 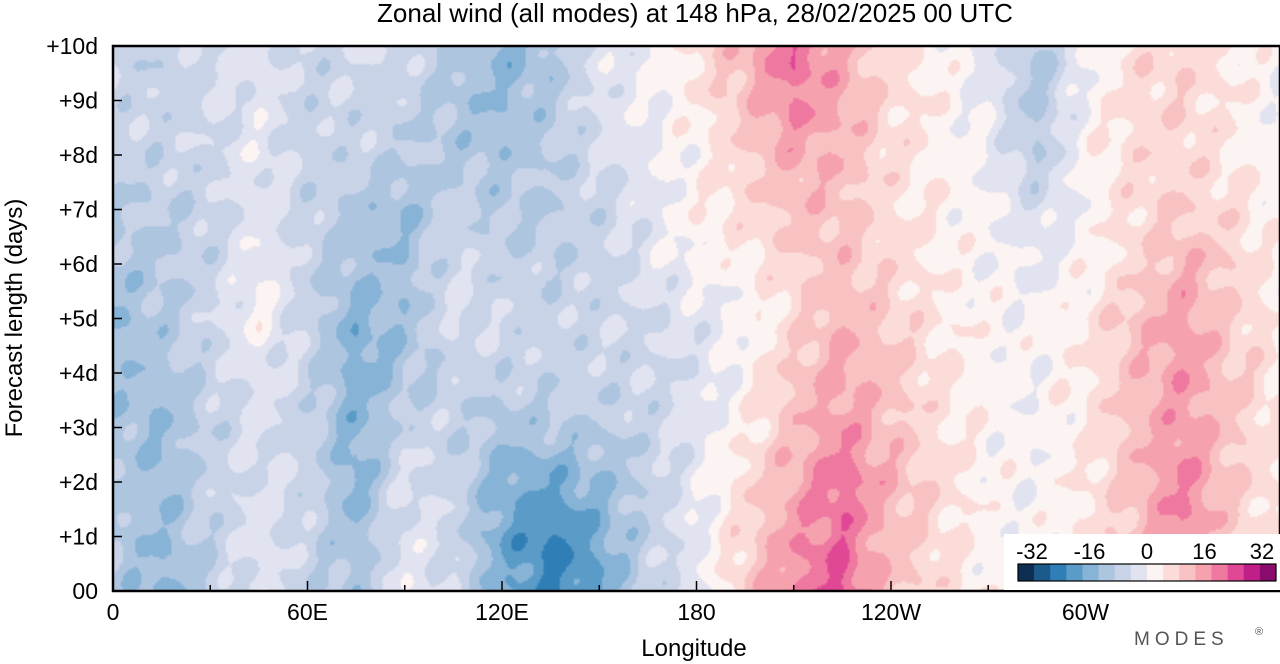 What do you see at coordinates (891, 612) in the screenshot?
I see `x-tick-label: 120W` at bounding box center [891, 612].